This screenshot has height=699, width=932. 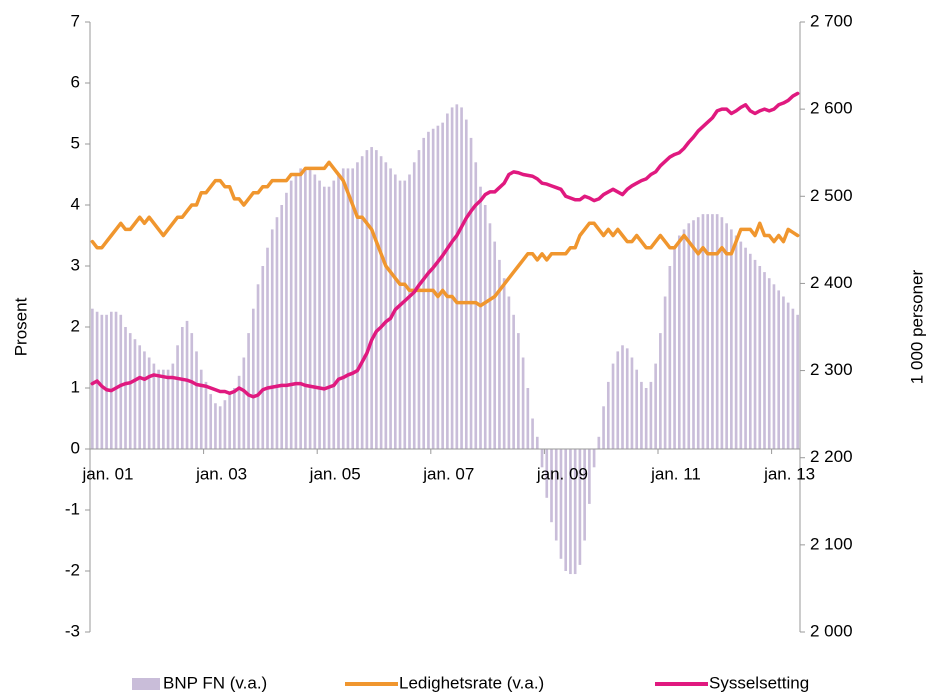 What do you see at coordinates (75, 20) in the screenshot?
I see `y-tick-label: 7` at bounding box center [75, 20].